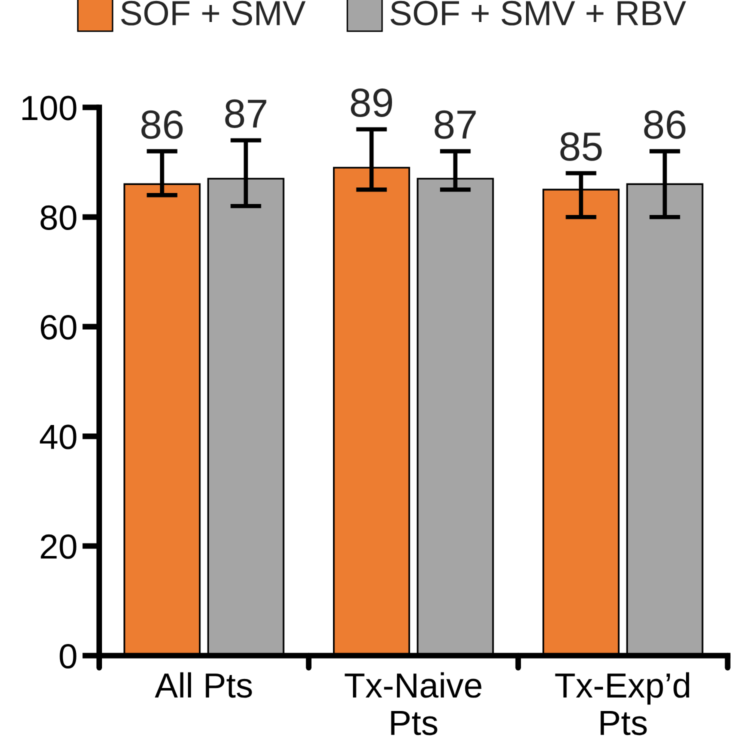 This screenshot has width=735, height=751. Describe the element at coordinates (213, 13) in the screenshot. I see `legend-label: SOF + SMV` at that location.